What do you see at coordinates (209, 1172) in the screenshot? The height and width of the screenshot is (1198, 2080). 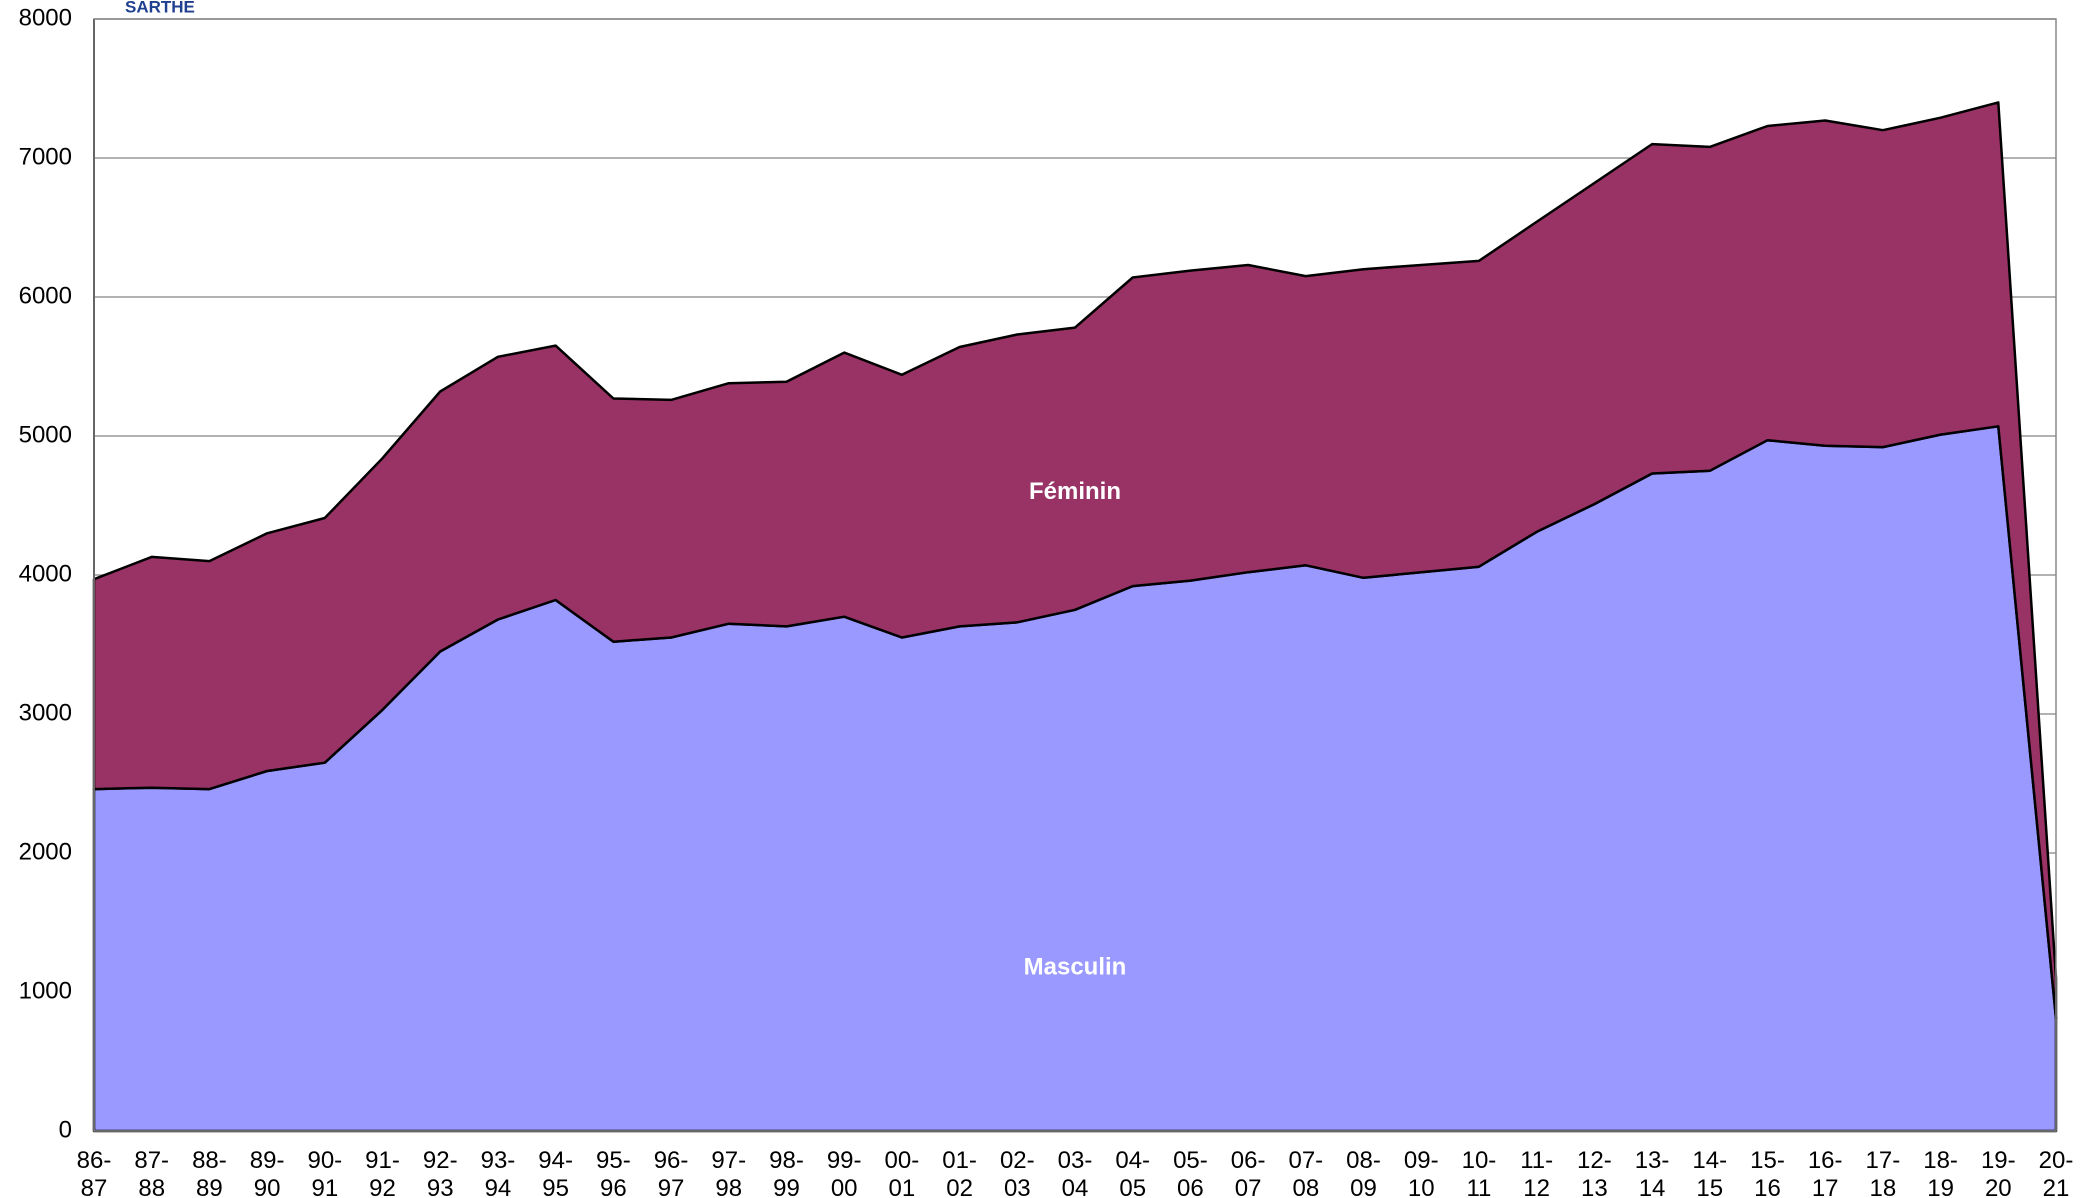 I see `x-tick-label: 88-89` at bounding box center [209, 1172].